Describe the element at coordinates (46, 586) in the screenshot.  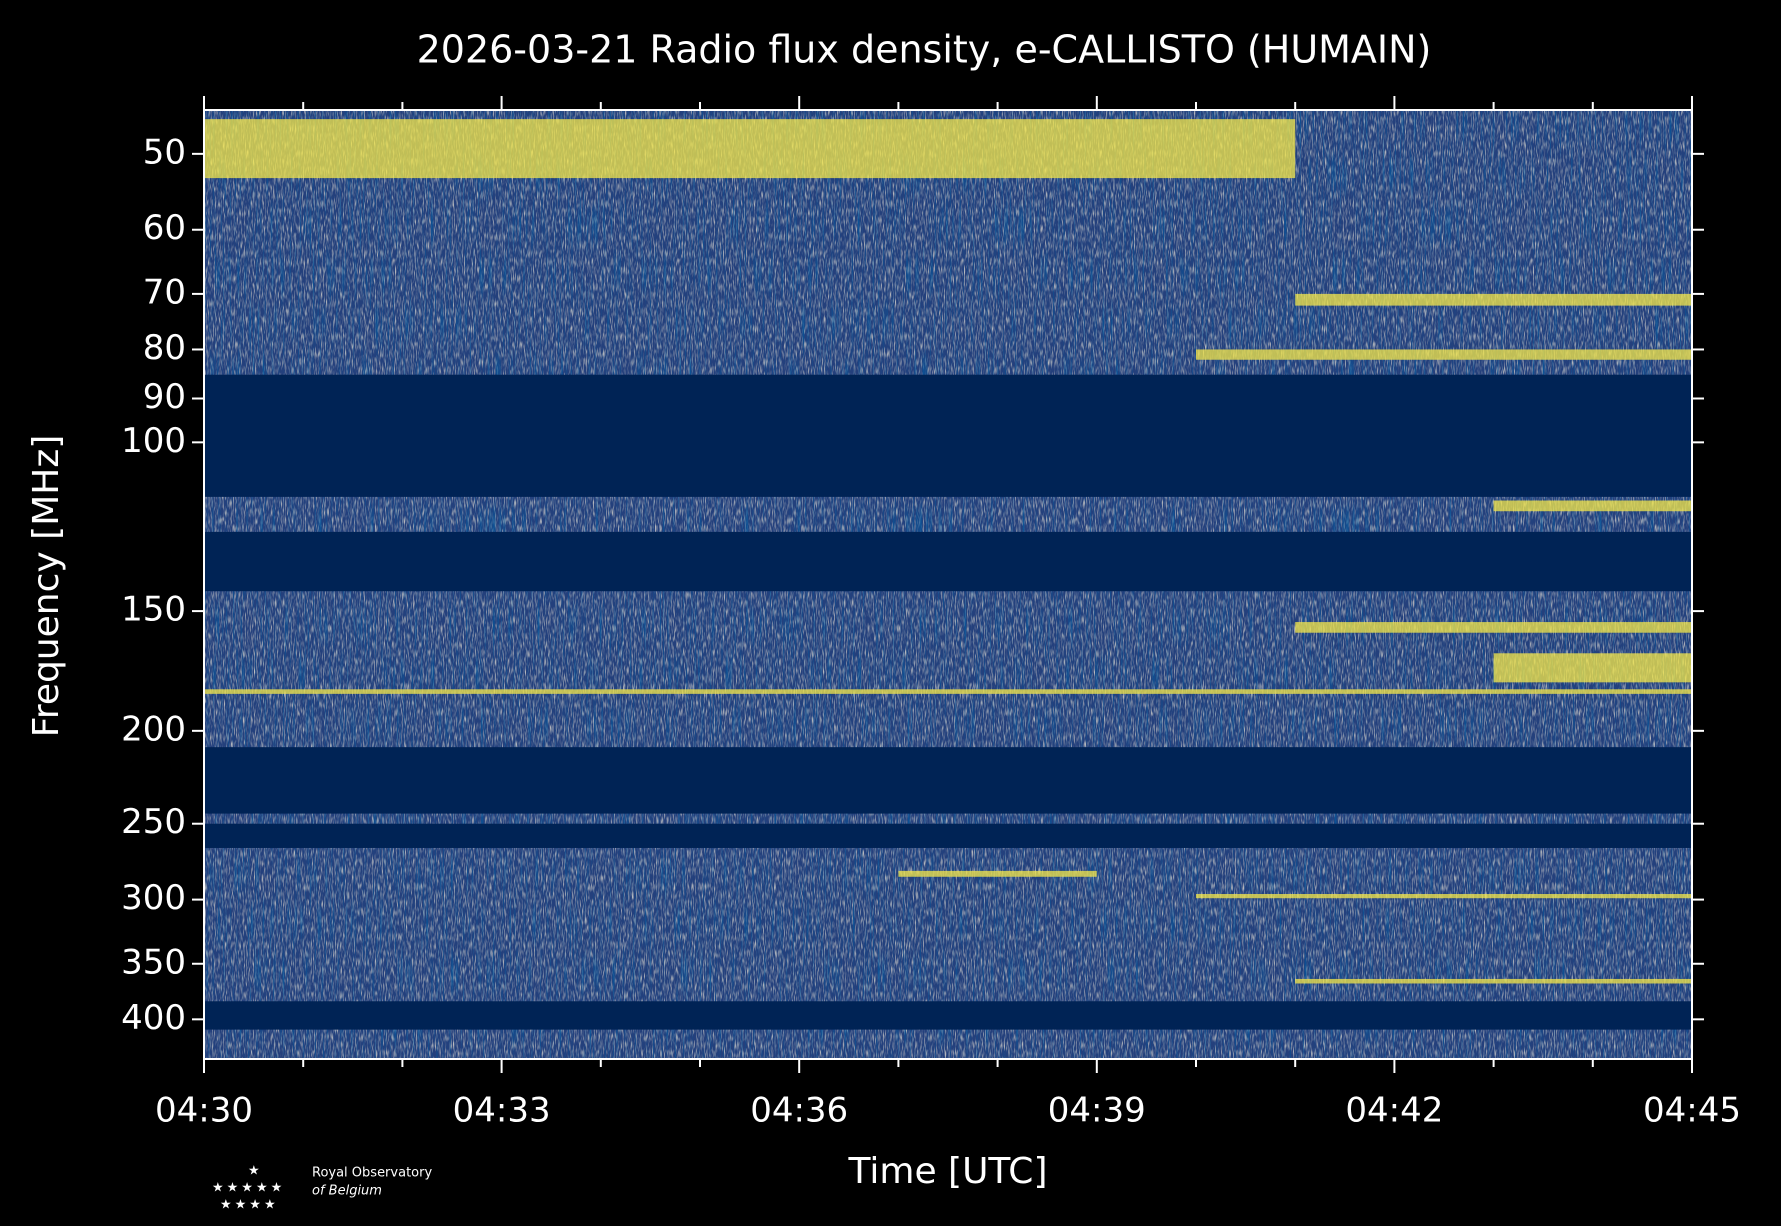
I see `y-axis-label: Frequency [MHz]` at that location.